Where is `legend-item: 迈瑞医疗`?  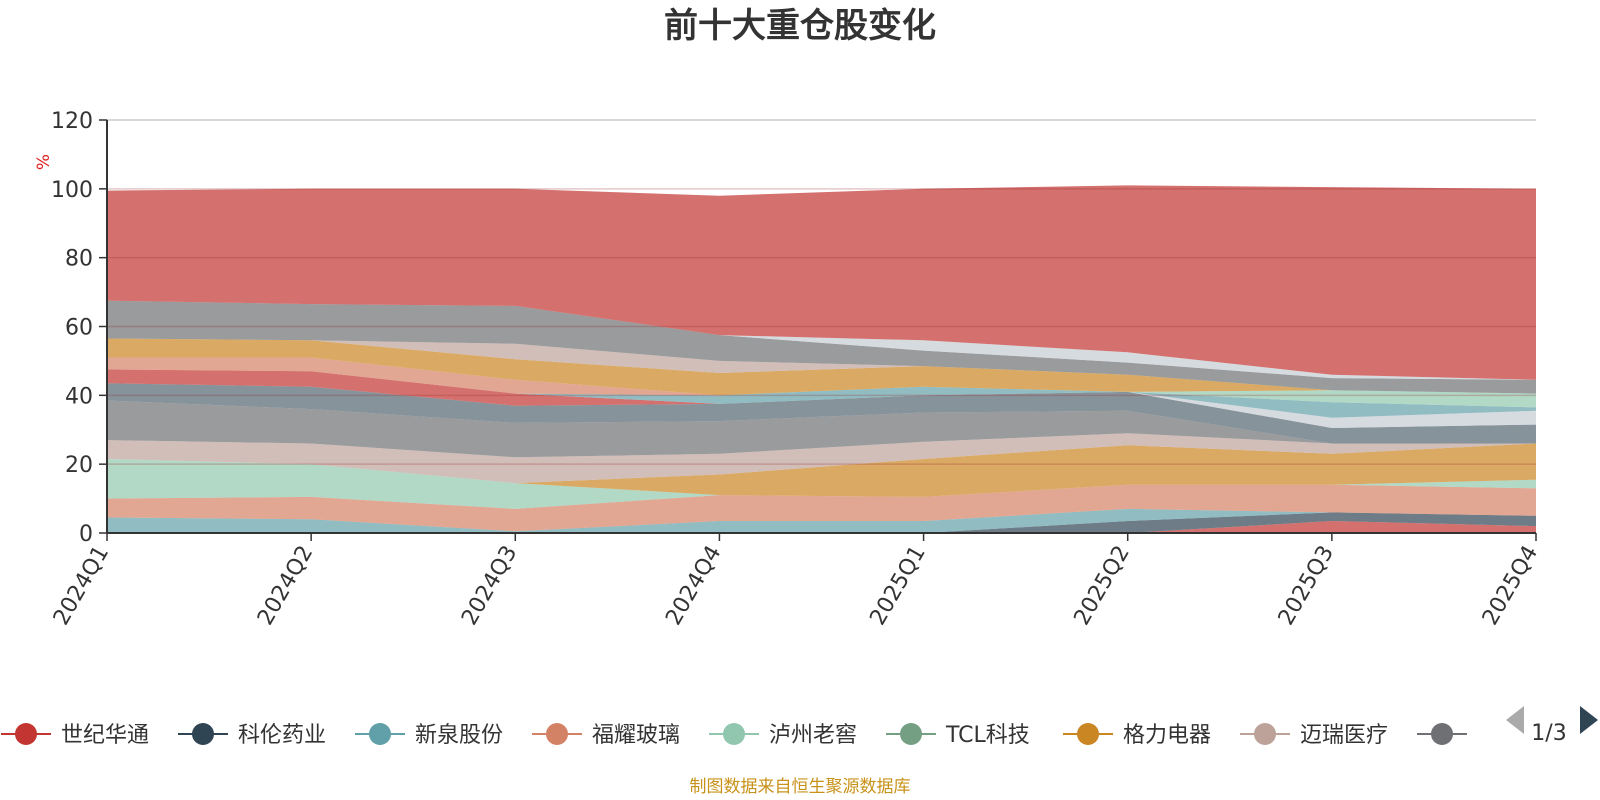 legend-item: 迈瑞医疗 is located at coordinates (1314, 735).